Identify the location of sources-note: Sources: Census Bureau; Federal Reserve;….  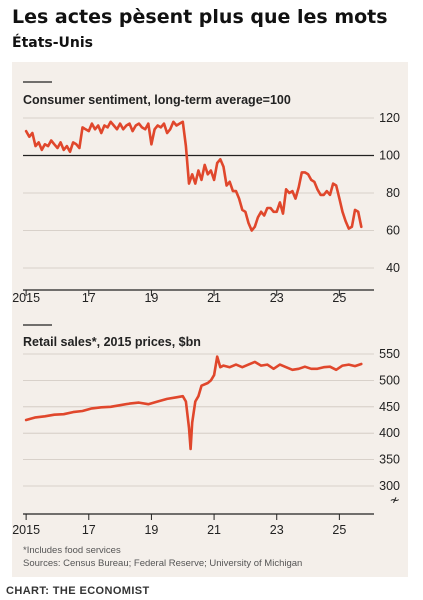
(162, 563).